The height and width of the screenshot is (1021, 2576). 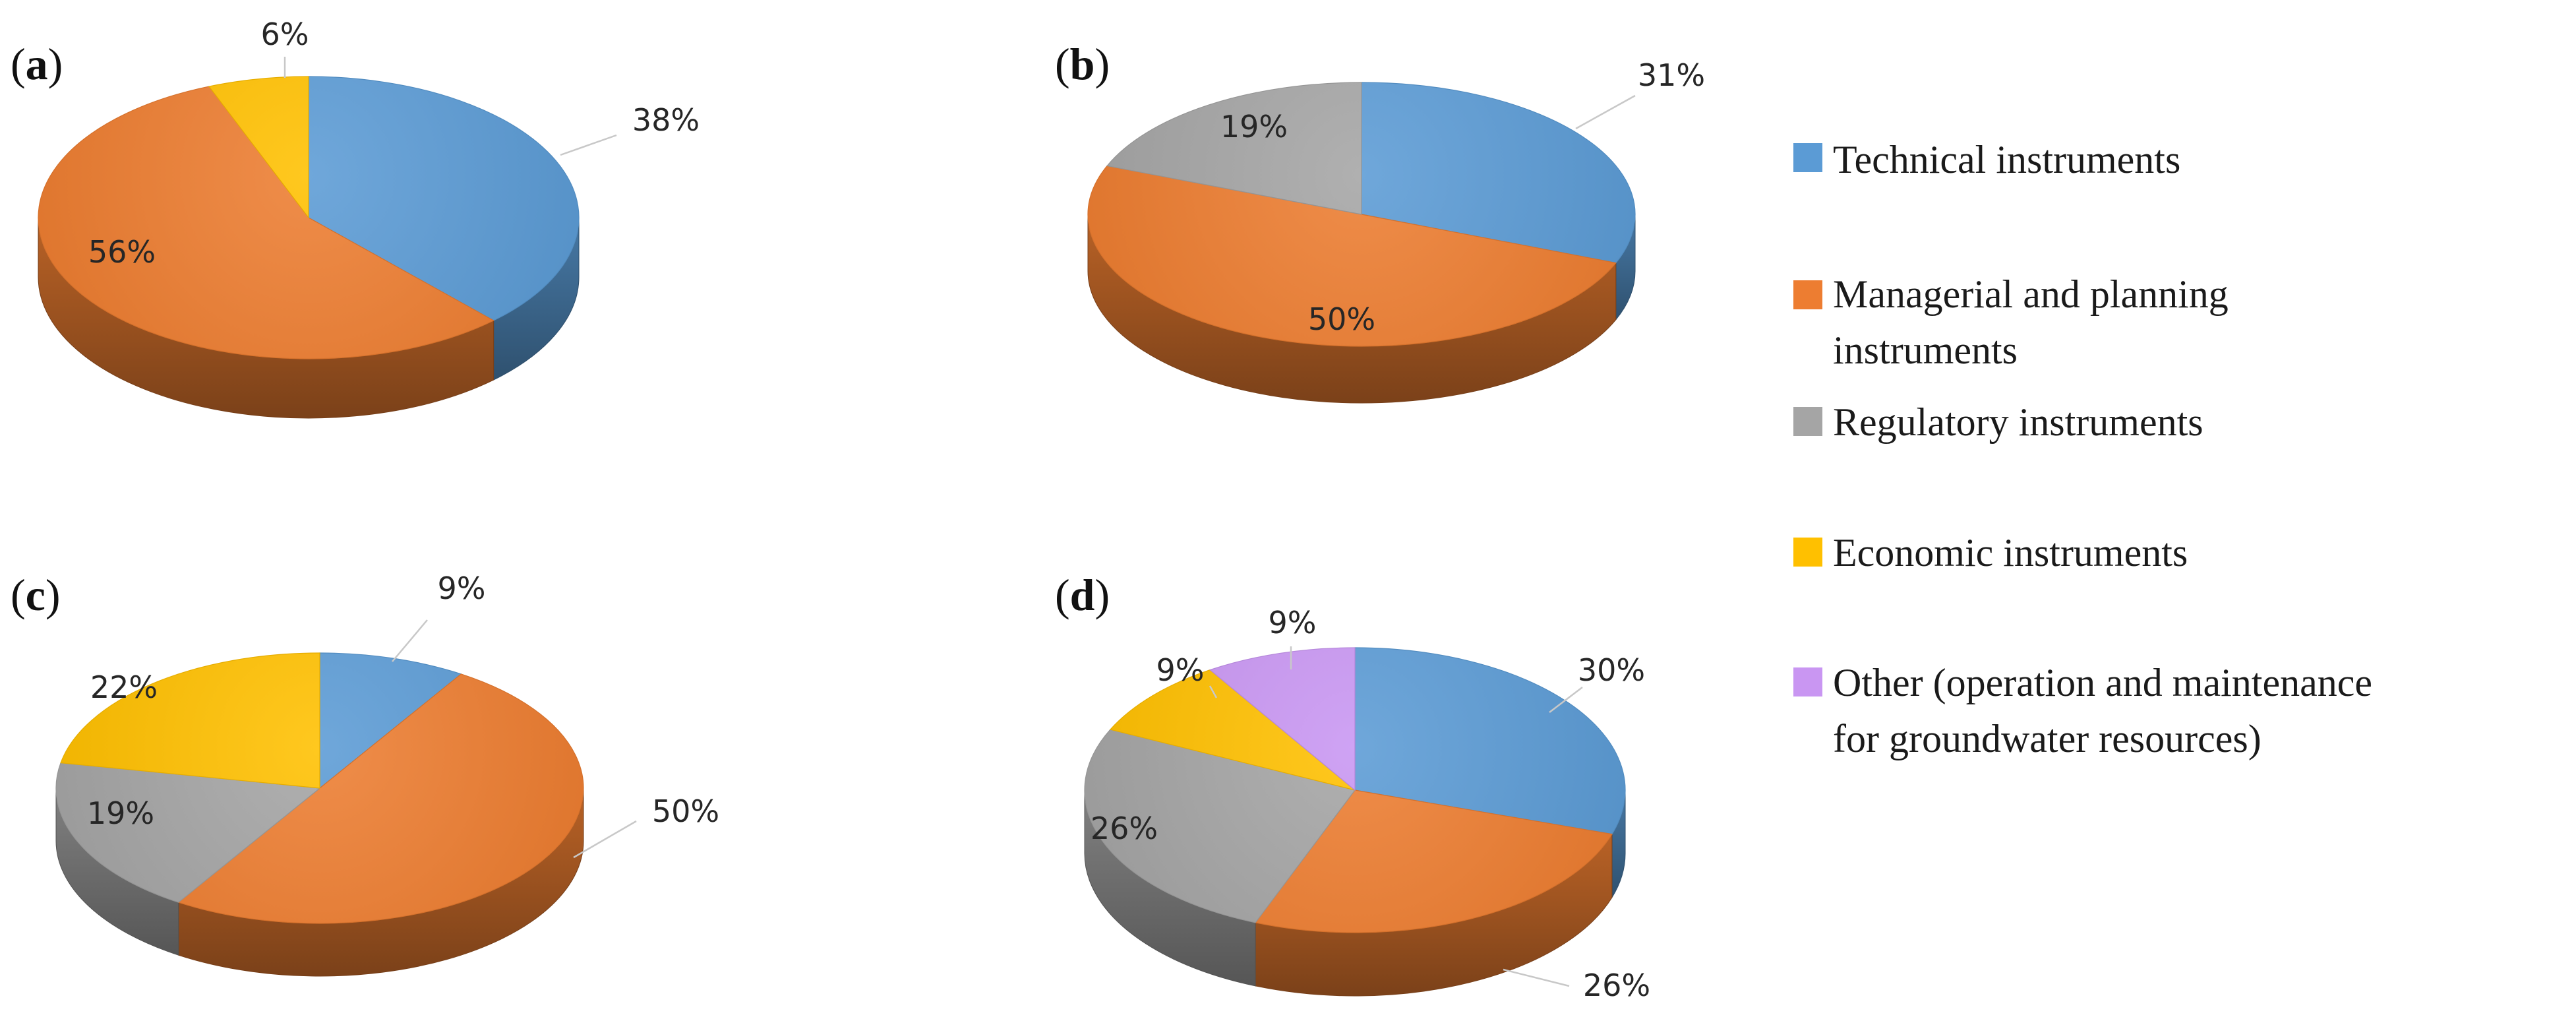 I want to click on data-label-technical: 30%, so click(x=1612, y=670).